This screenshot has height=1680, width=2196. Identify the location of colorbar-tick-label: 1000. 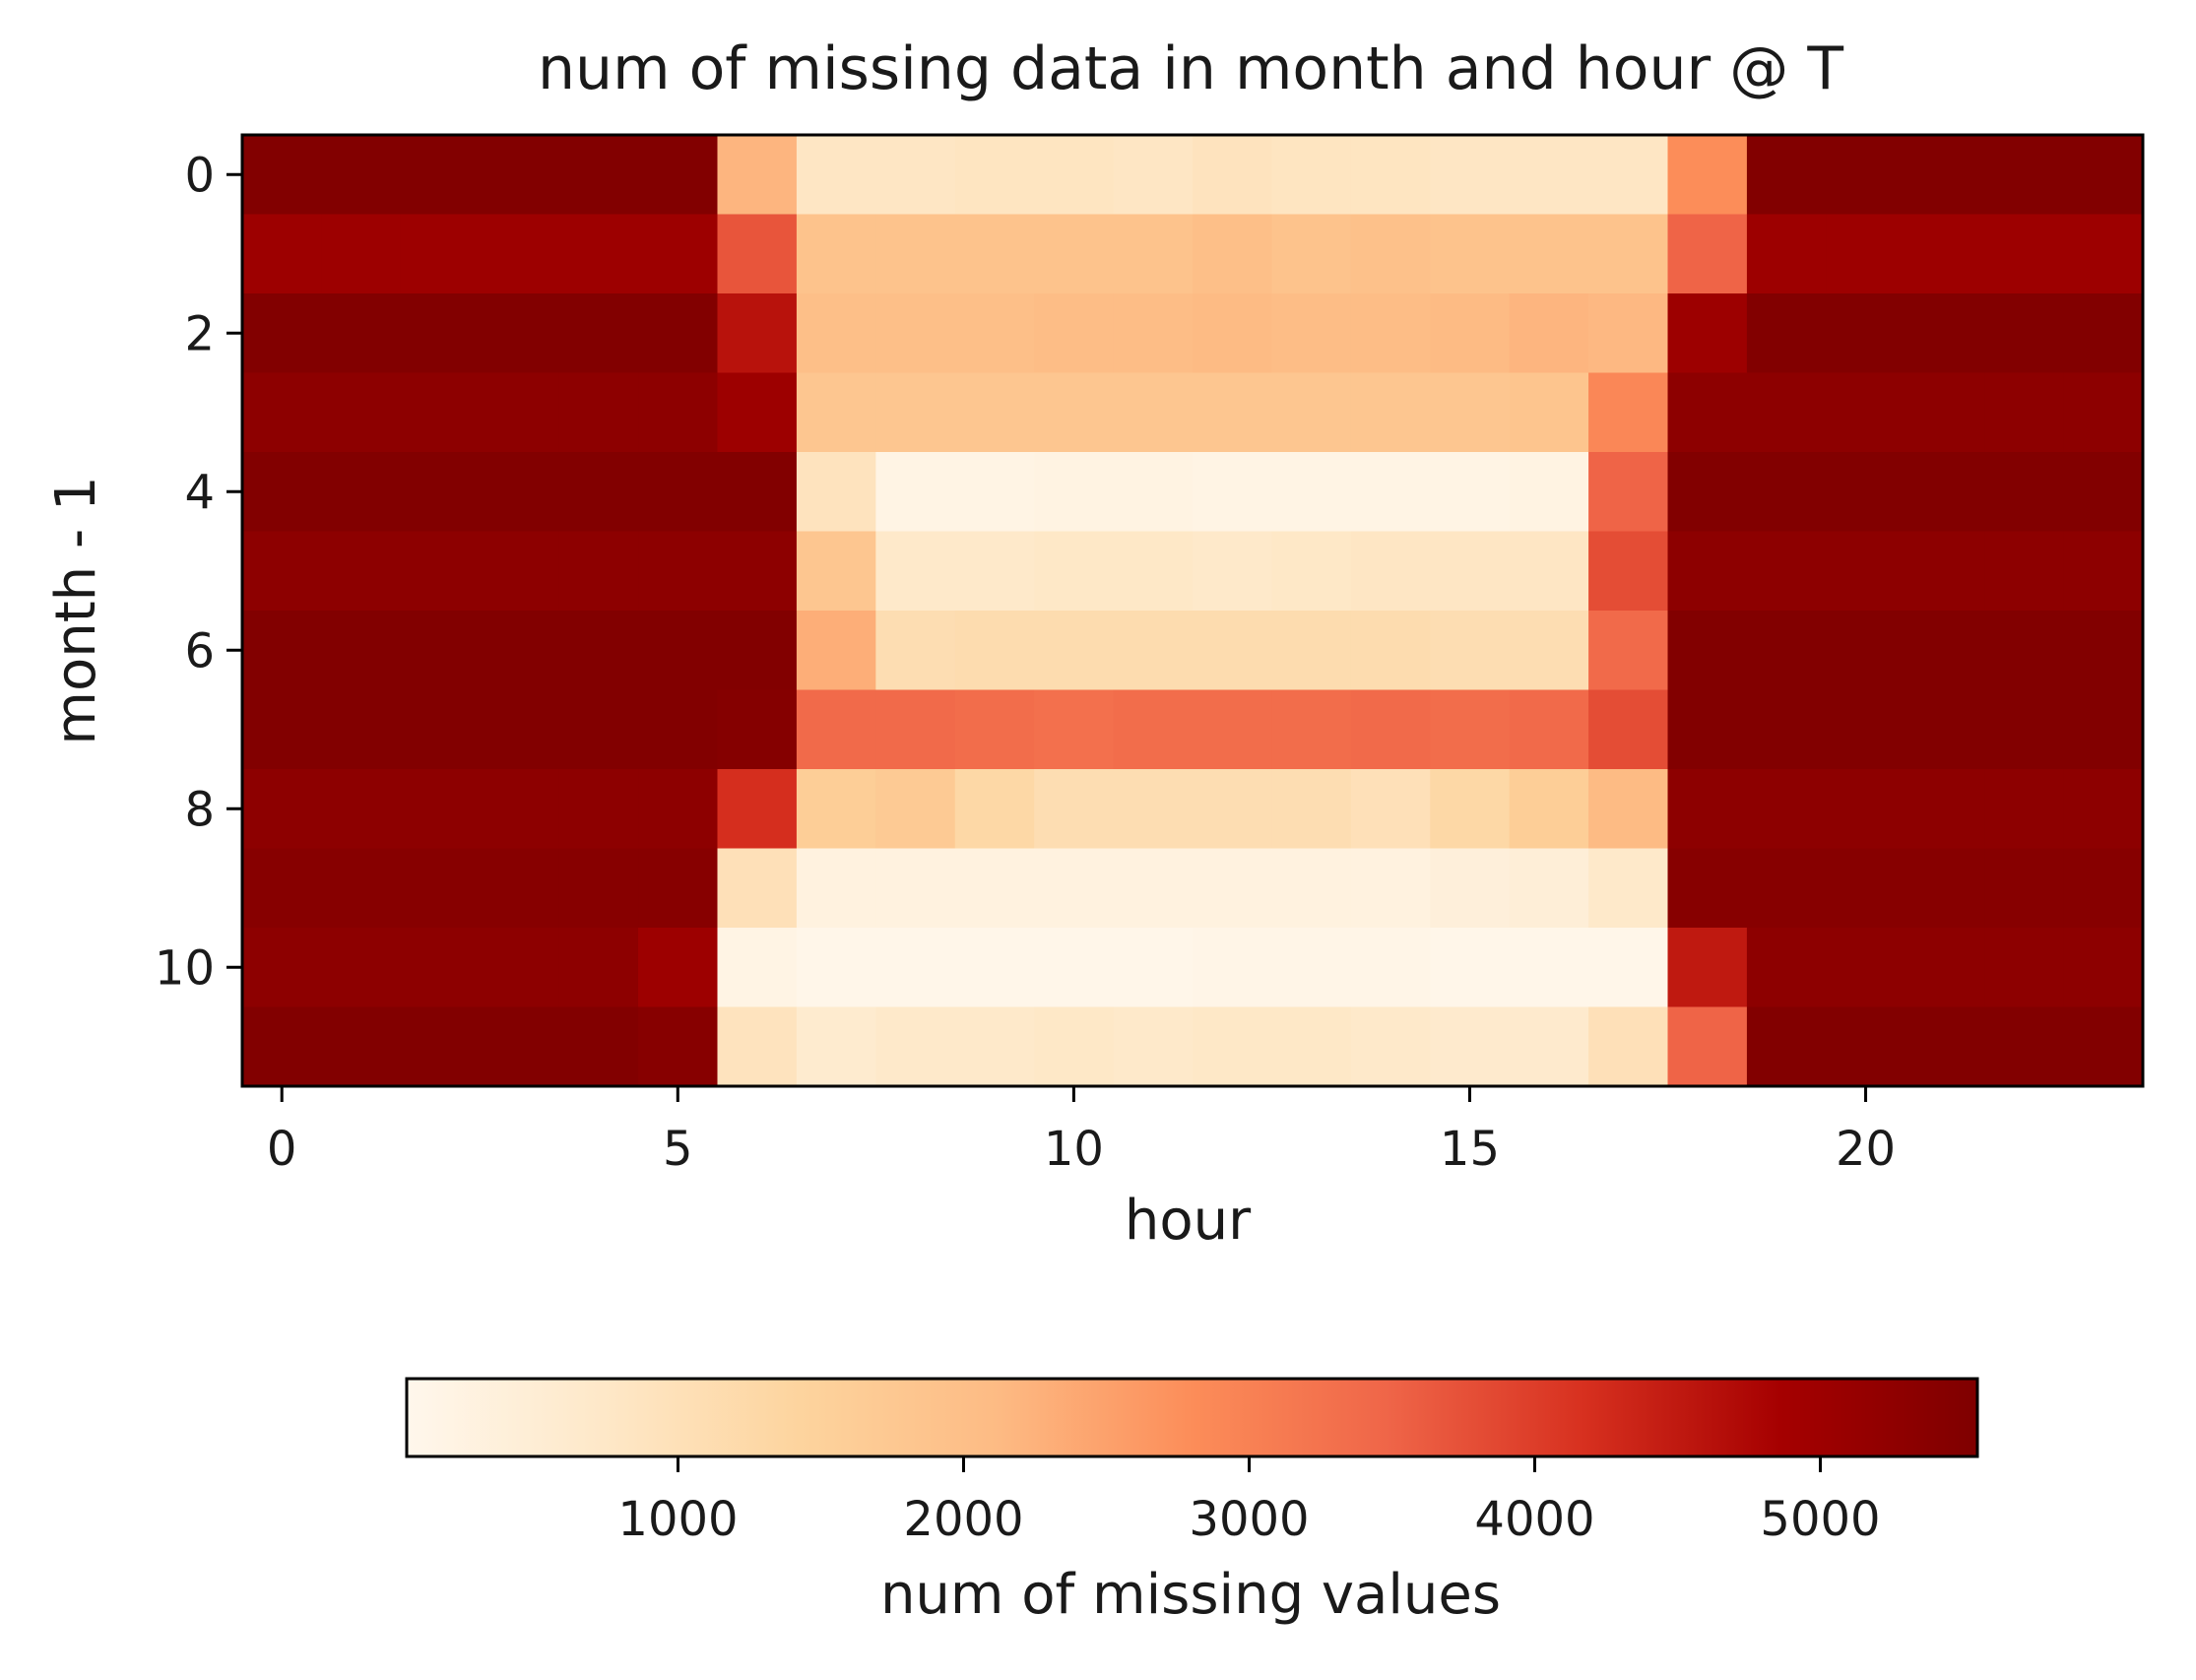
(677, 1519).